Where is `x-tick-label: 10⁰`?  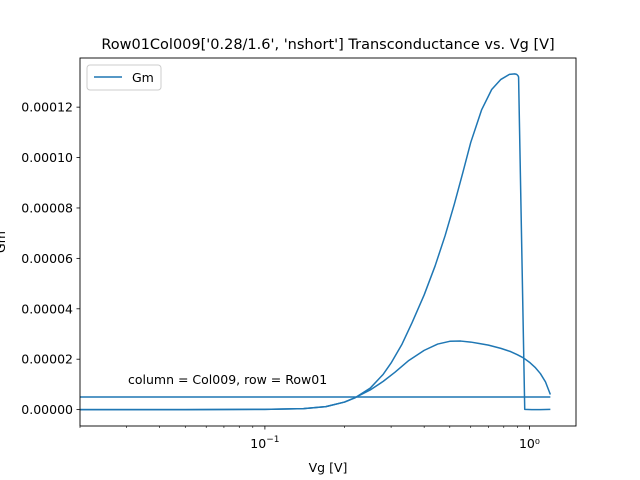
x-tick-label: 10⁰ is located at coordinates (529, 443).